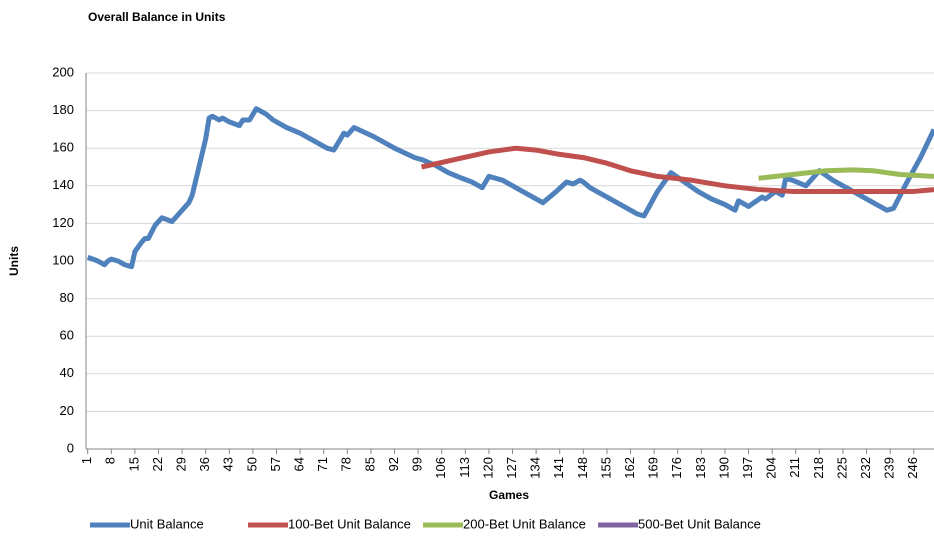  What do you see at coordinates (299, 464) in the screenshot?
I see `x-tick-label: 64` at bounding box center [299, 464].